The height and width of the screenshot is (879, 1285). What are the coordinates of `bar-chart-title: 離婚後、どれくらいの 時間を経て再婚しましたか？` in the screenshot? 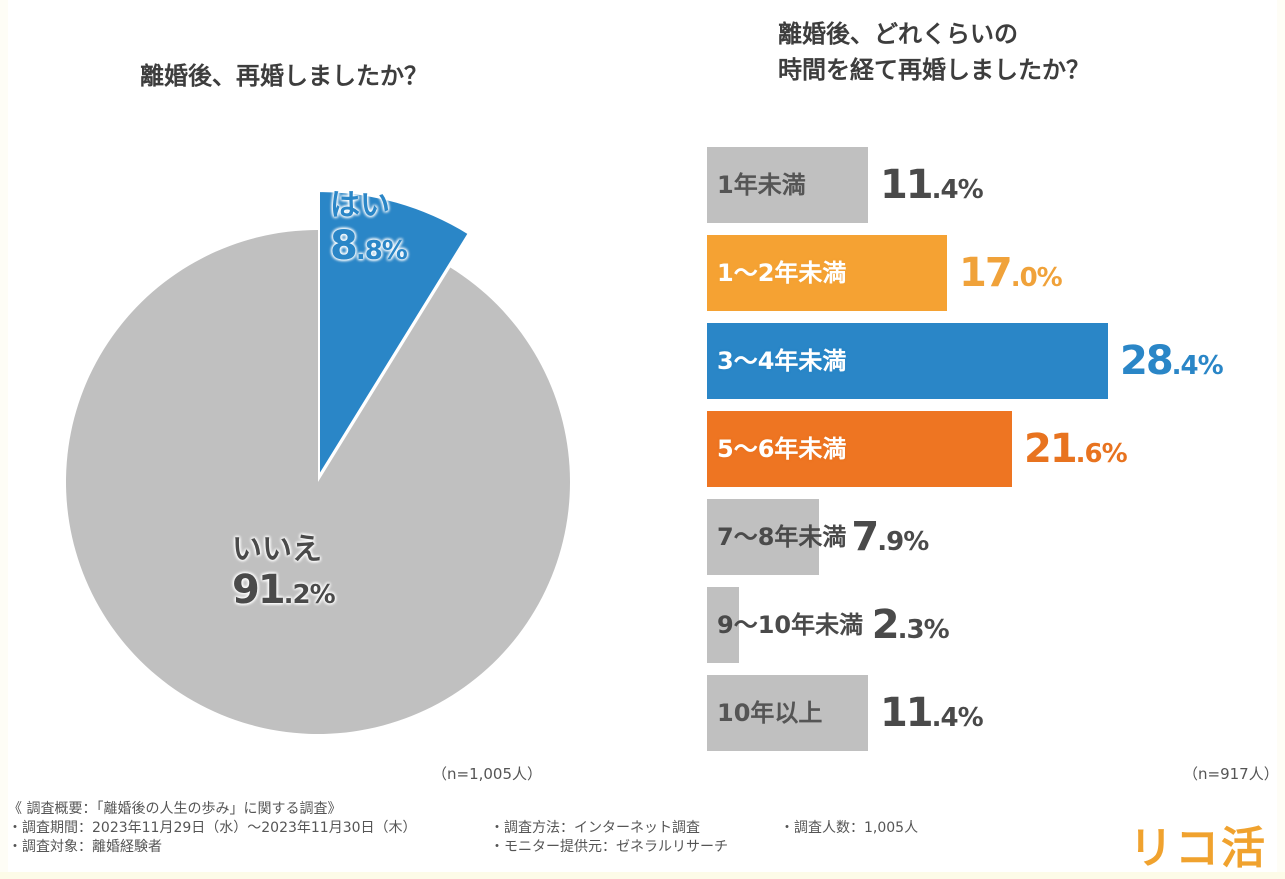 It's located at (934, 52).